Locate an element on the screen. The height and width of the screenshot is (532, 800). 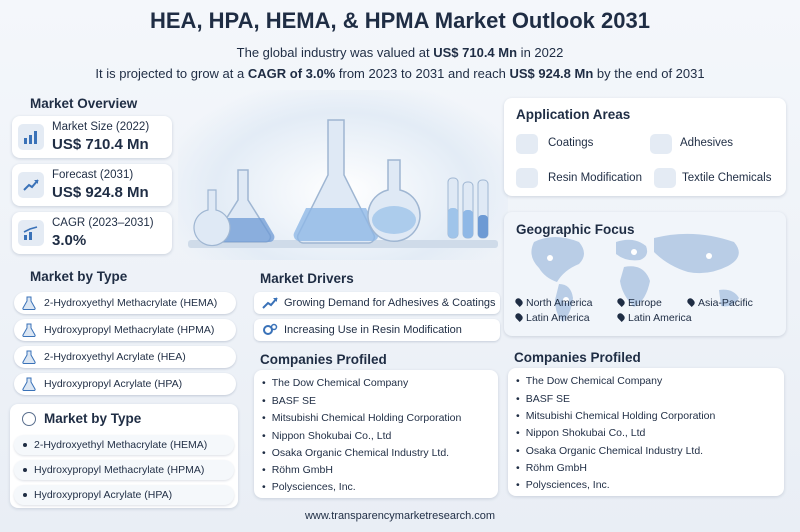
market-drivers-heading: Market Drivers is located at coordinates (307, 278).